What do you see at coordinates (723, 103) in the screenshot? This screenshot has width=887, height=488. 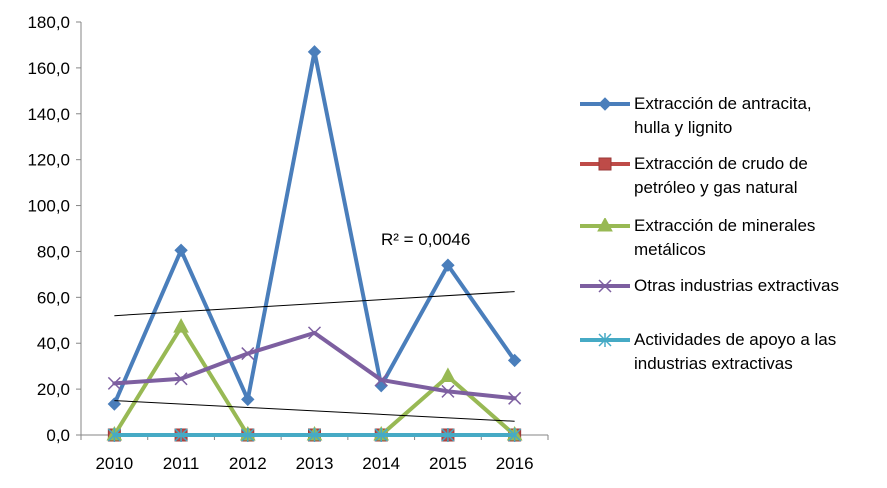 I see `legend-label-antracita-line1: Extracción de antracita,` at bounding box center [723, 103].